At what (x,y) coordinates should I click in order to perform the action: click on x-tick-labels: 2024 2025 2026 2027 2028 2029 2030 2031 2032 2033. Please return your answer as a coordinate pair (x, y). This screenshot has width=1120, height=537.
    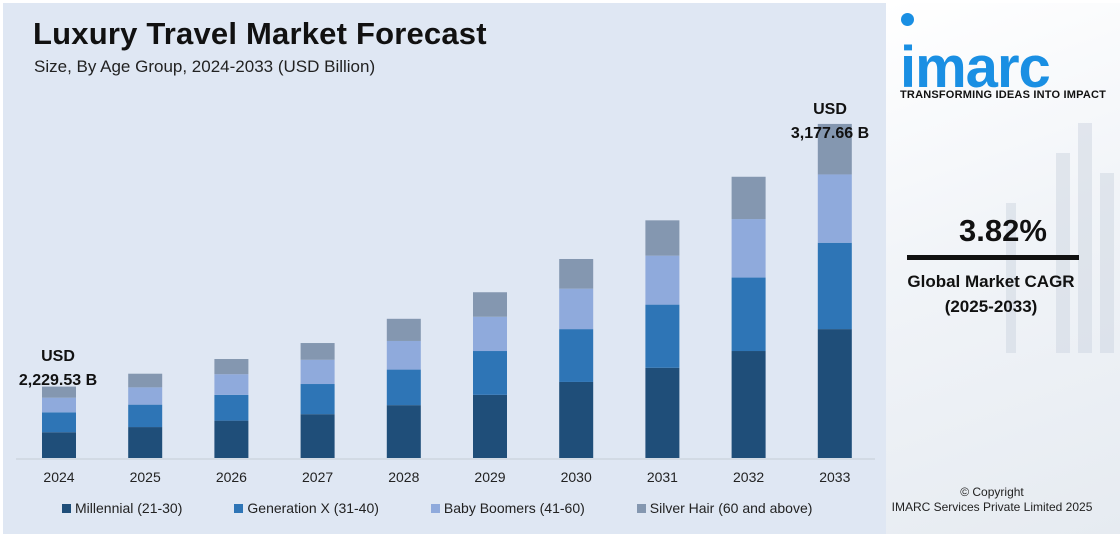
    Looking at the image, I should click on (446, 477).